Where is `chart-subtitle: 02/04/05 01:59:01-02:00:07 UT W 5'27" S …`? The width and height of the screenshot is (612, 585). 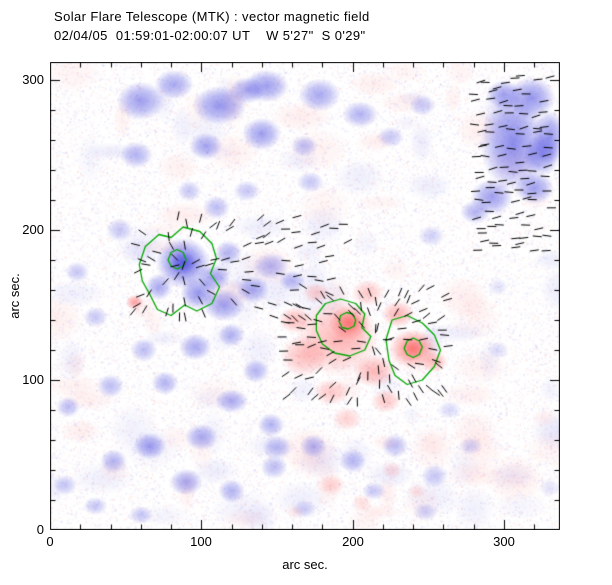
chart-subtitle: 02/04/05 01:59:01-02:00:07 UT W 5'27" S … is located at coordinates (210, 35).